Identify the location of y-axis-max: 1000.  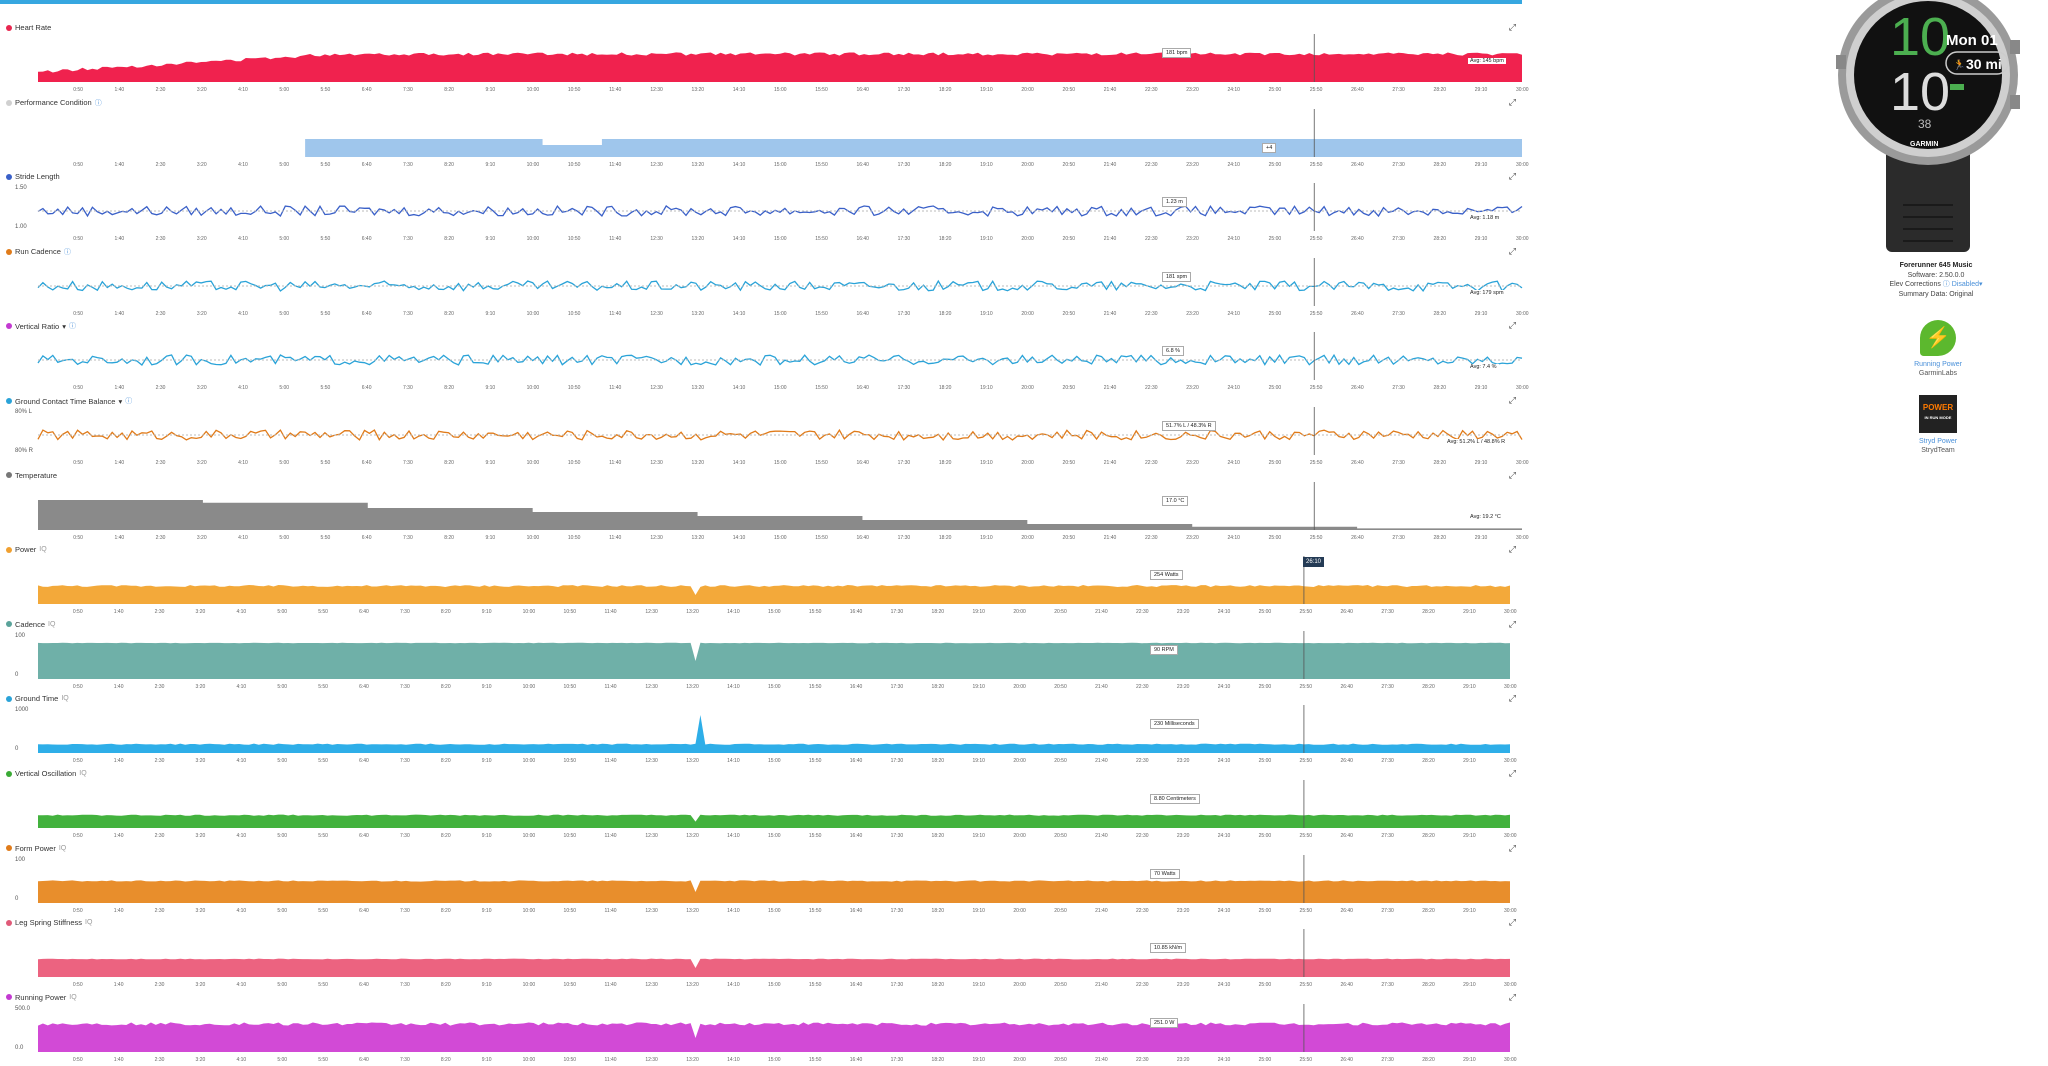
(22, 710).